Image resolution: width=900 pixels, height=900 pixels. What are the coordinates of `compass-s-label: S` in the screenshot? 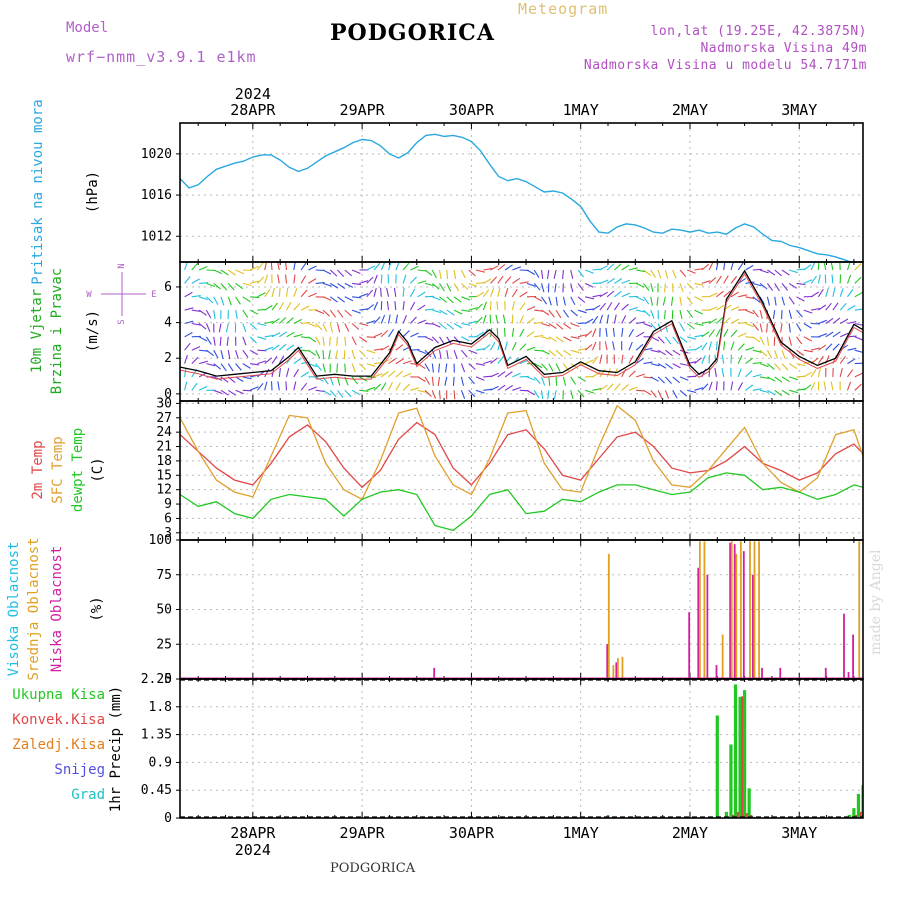 It's located at (122, 321).